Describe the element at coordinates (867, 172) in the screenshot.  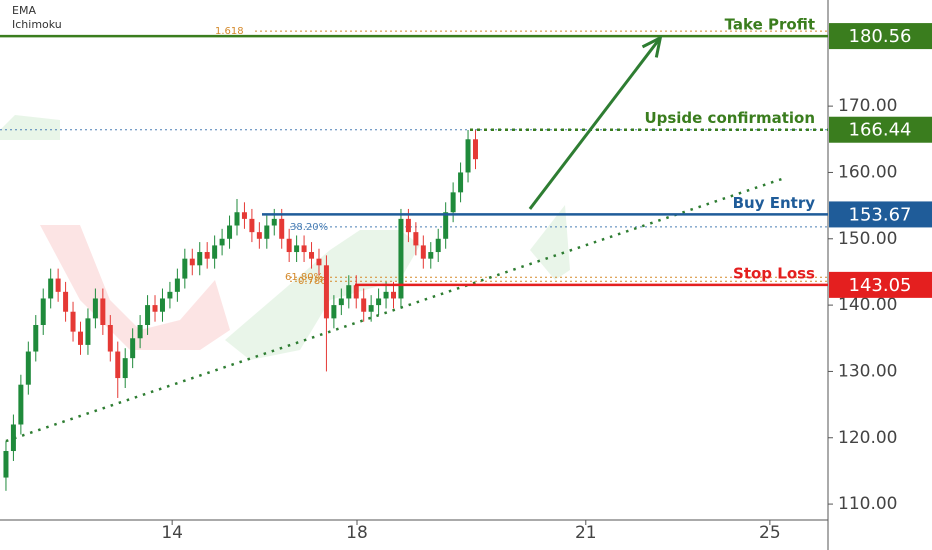
I see `y-tick-label: 160.00` at that location.